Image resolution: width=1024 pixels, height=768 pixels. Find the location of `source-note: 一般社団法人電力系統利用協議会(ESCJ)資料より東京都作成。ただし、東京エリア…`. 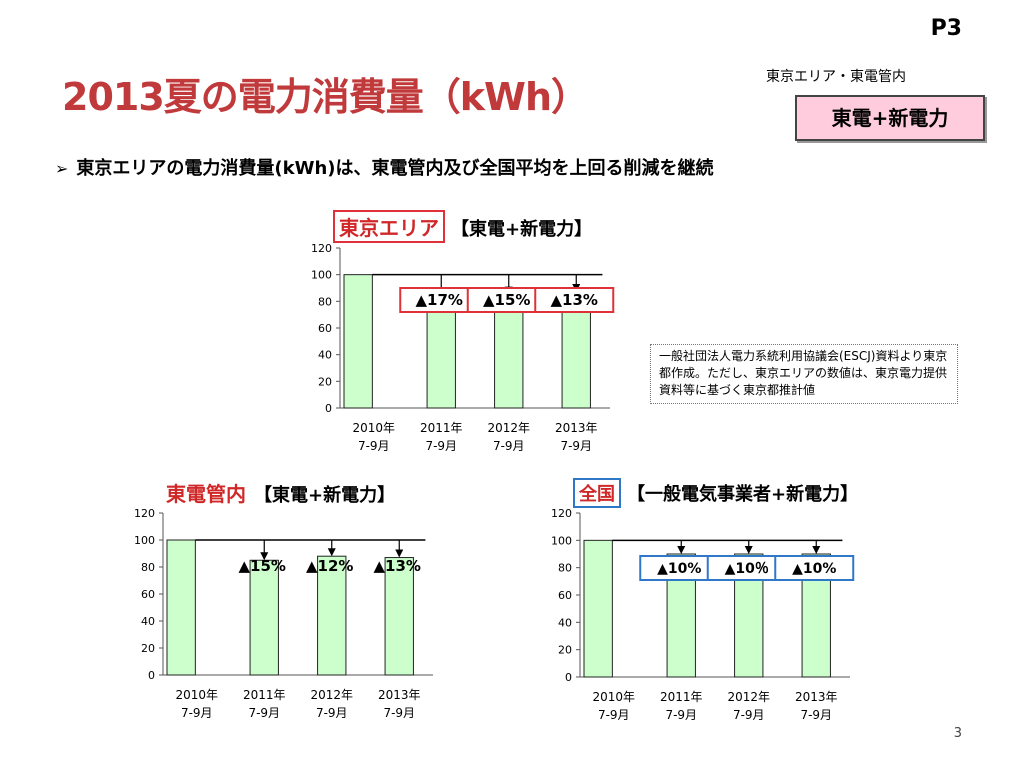

source-note: 一般社団法人電力系統利用協議会(ESCJ)資料より東京都作成。ただし、東京エリア… is located at coordinates (804, 374).